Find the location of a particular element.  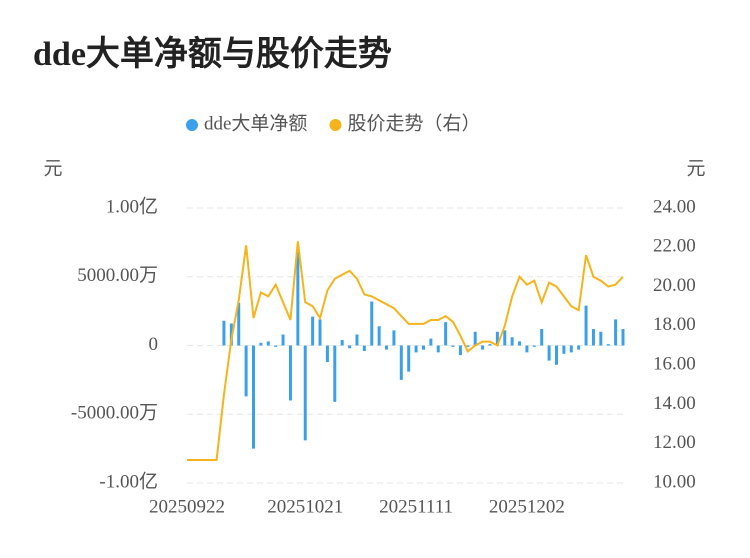

y-tick-label: 0 is located at coordinates (154, 344).